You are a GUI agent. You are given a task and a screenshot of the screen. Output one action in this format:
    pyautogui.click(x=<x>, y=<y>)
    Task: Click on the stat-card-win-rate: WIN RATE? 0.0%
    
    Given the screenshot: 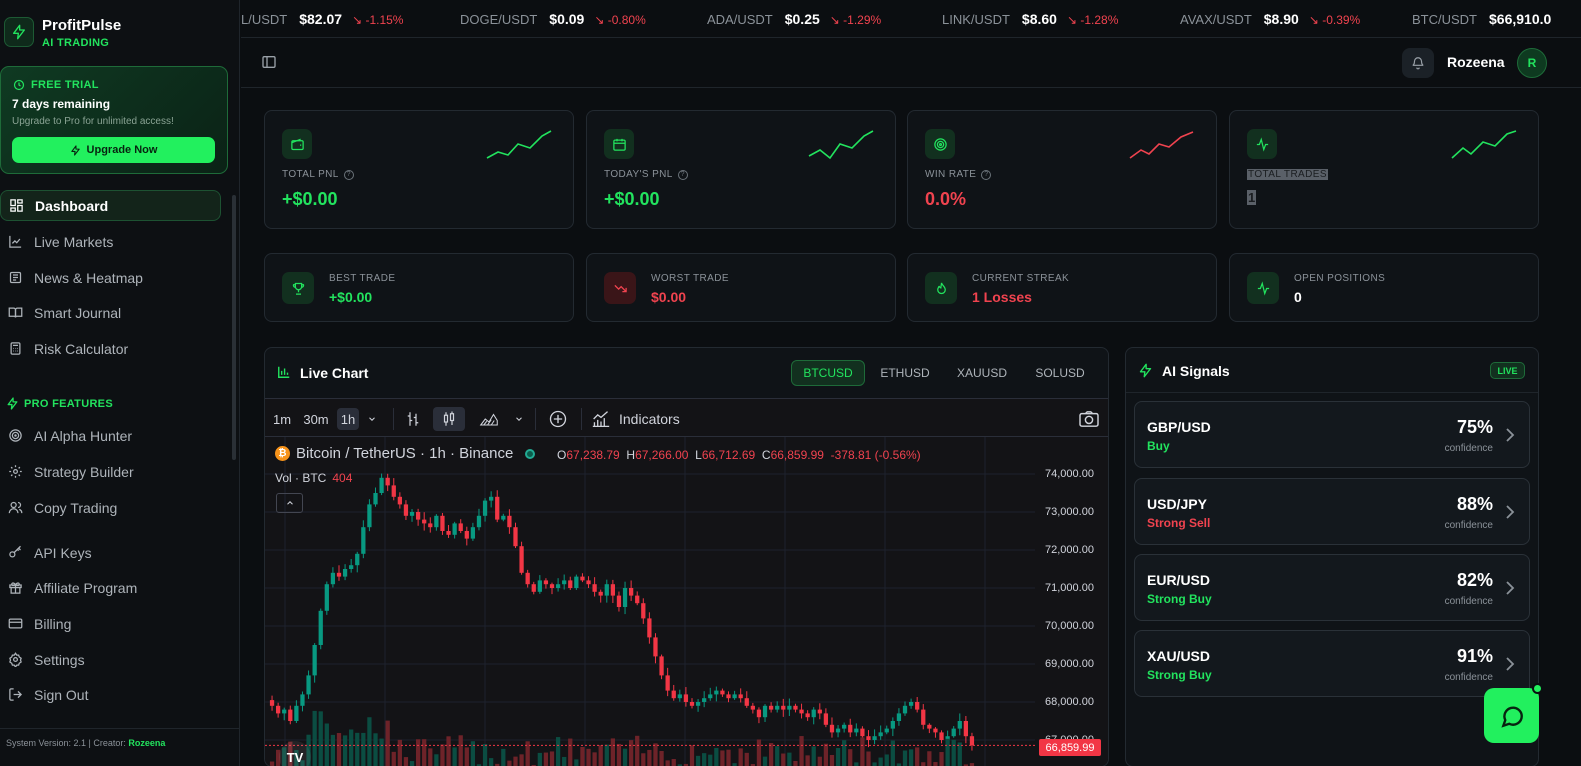 What is the action you would take?
    pyautogui.click(x=1062, y=169)
    